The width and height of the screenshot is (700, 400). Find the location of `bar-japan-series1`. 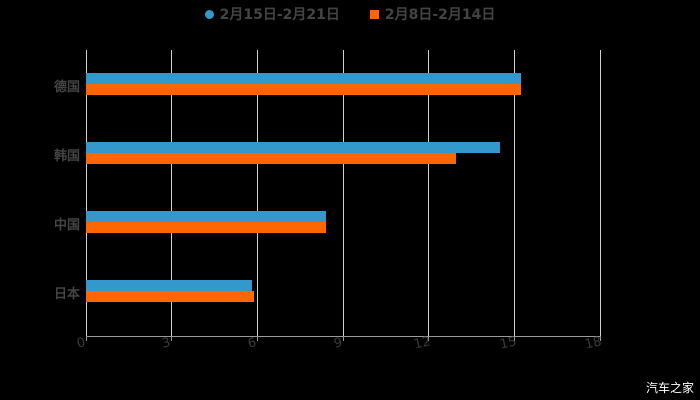

bar-japan-series1 is located at coordinates (169, 285).